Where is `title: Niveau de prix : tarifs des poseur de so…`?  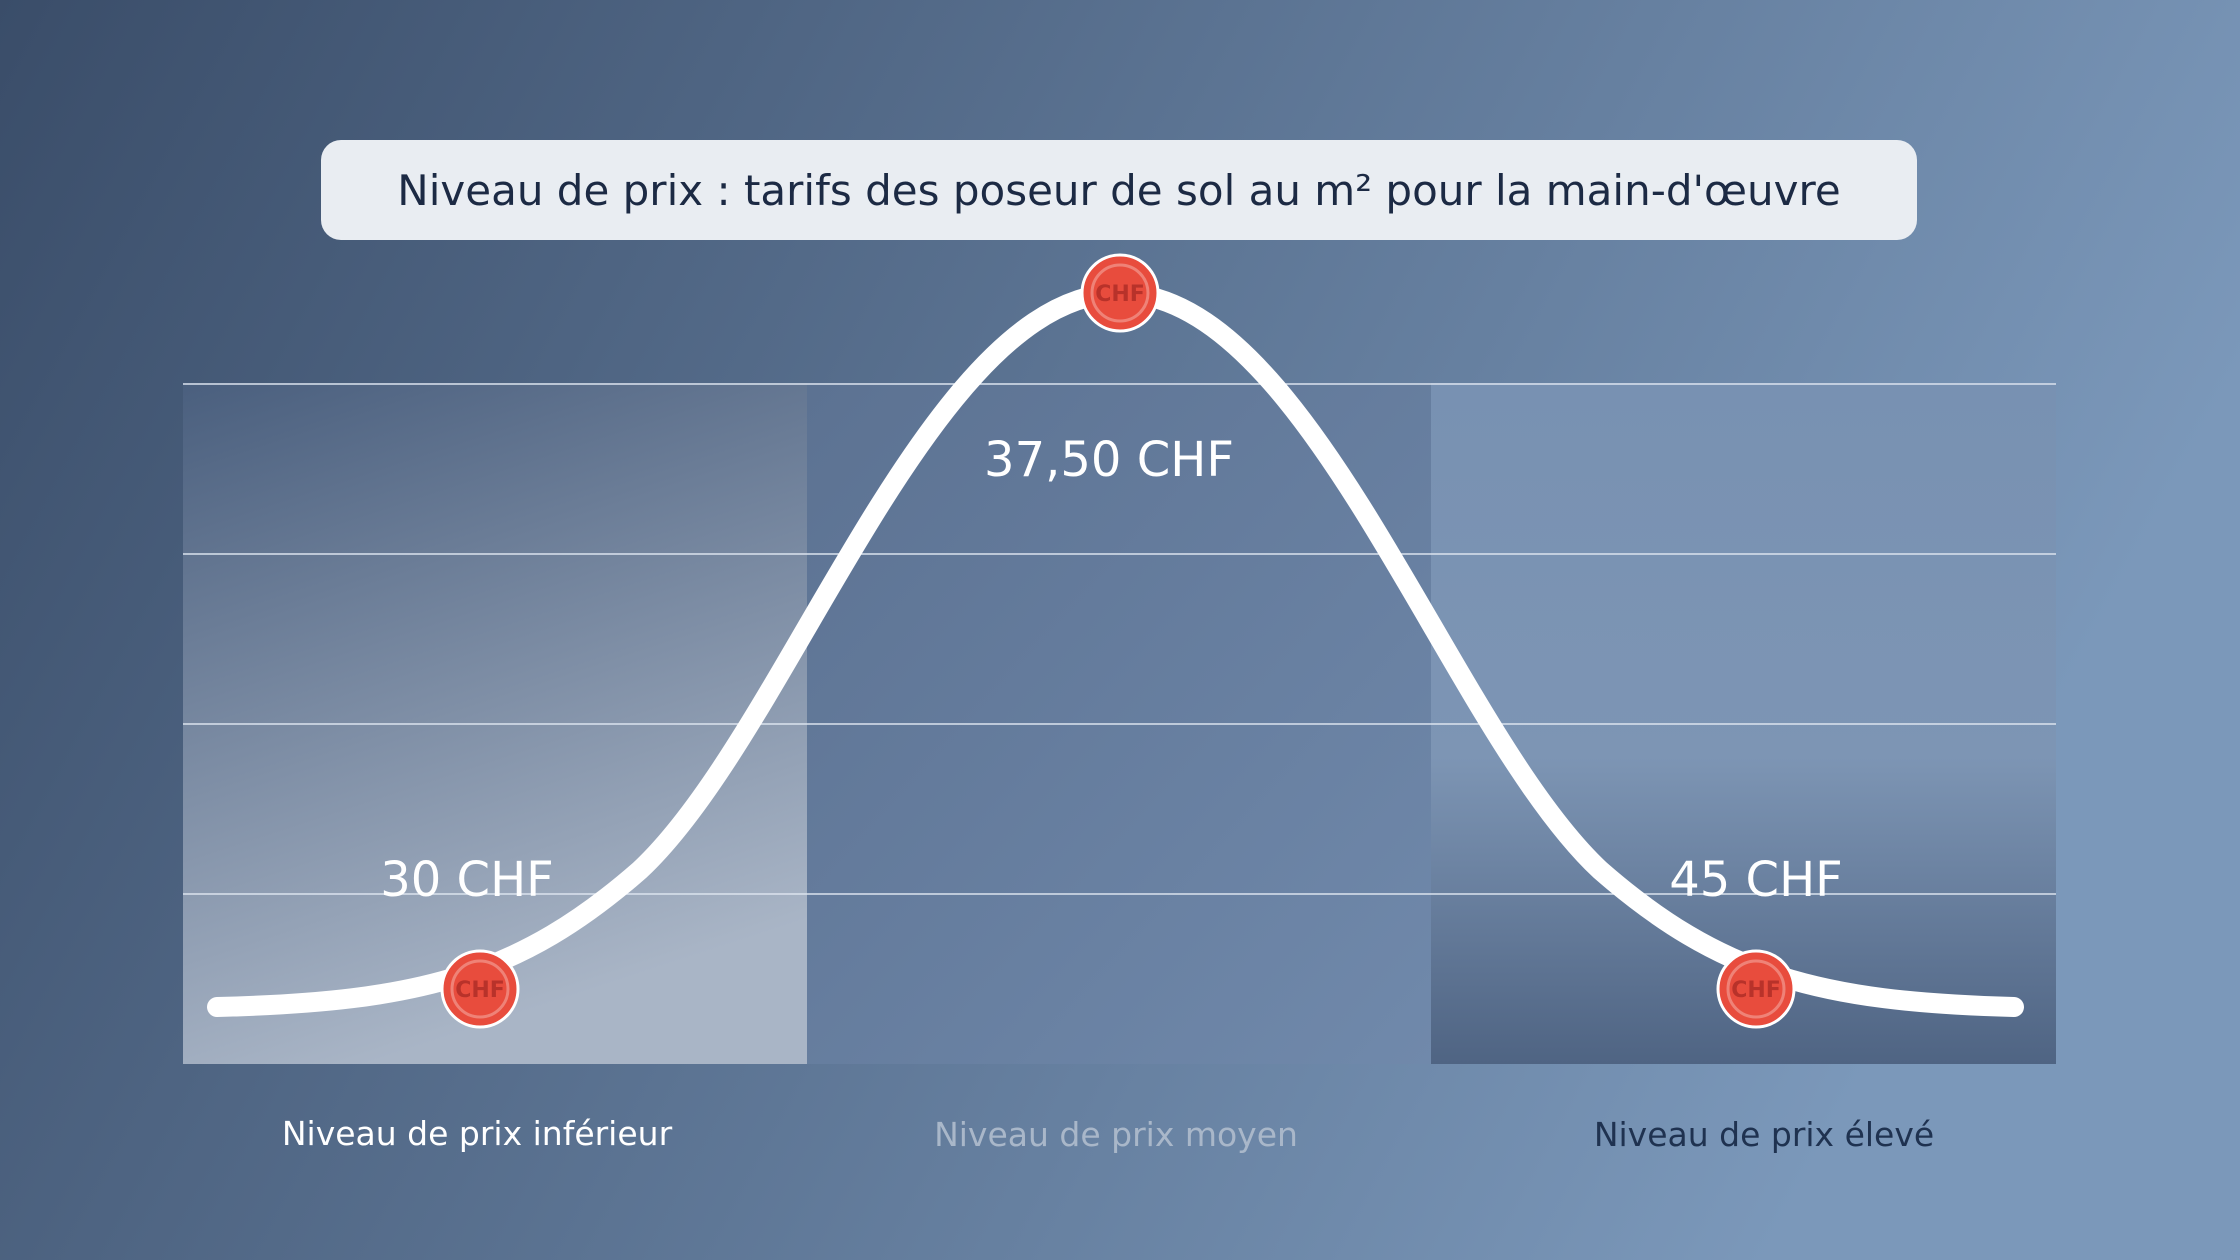 title: Niveau de prix : tarifs des poseur de so… is located at coordinates (1118, 190).